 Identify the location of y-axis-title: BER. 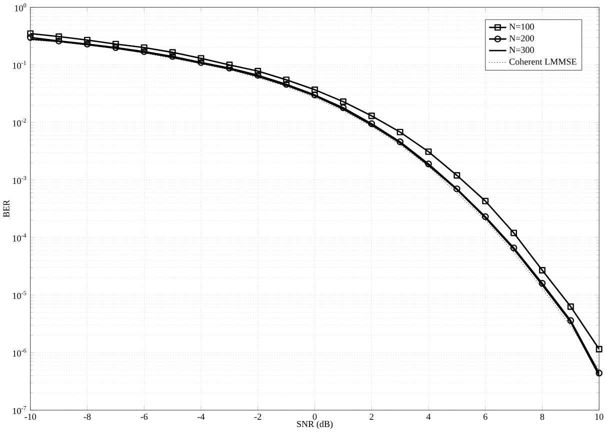
(6, 209).